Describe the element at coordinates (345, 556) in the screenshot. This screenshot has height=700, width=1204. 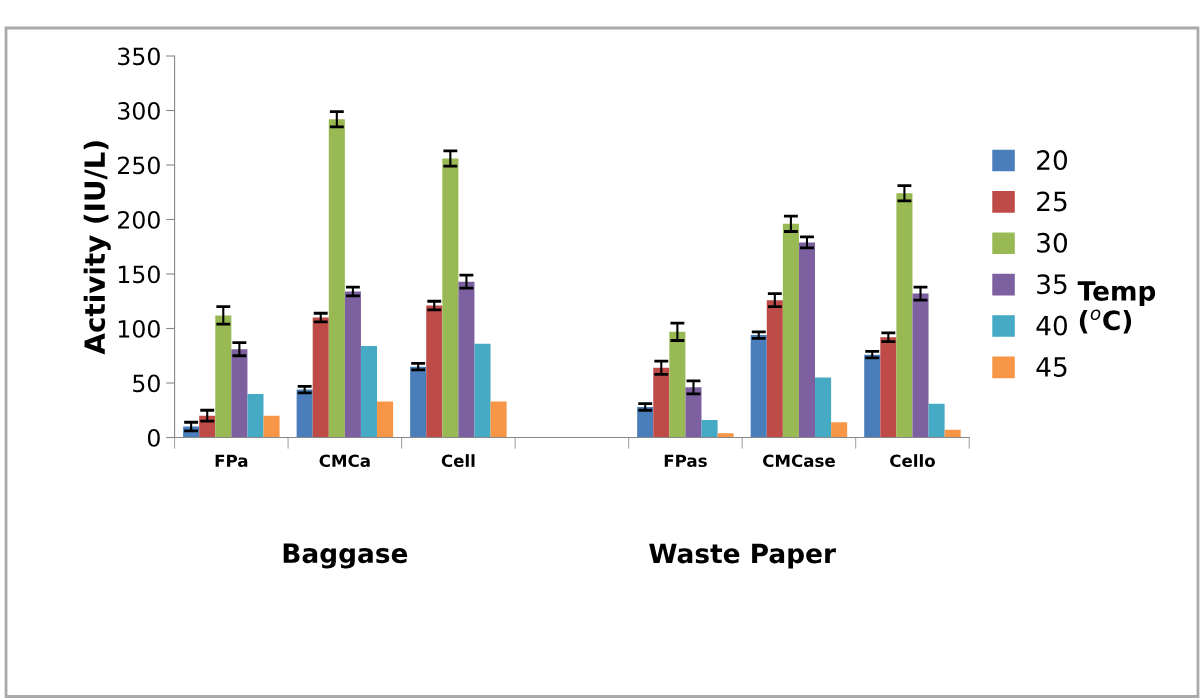
I see `text: Baggase` at that location.